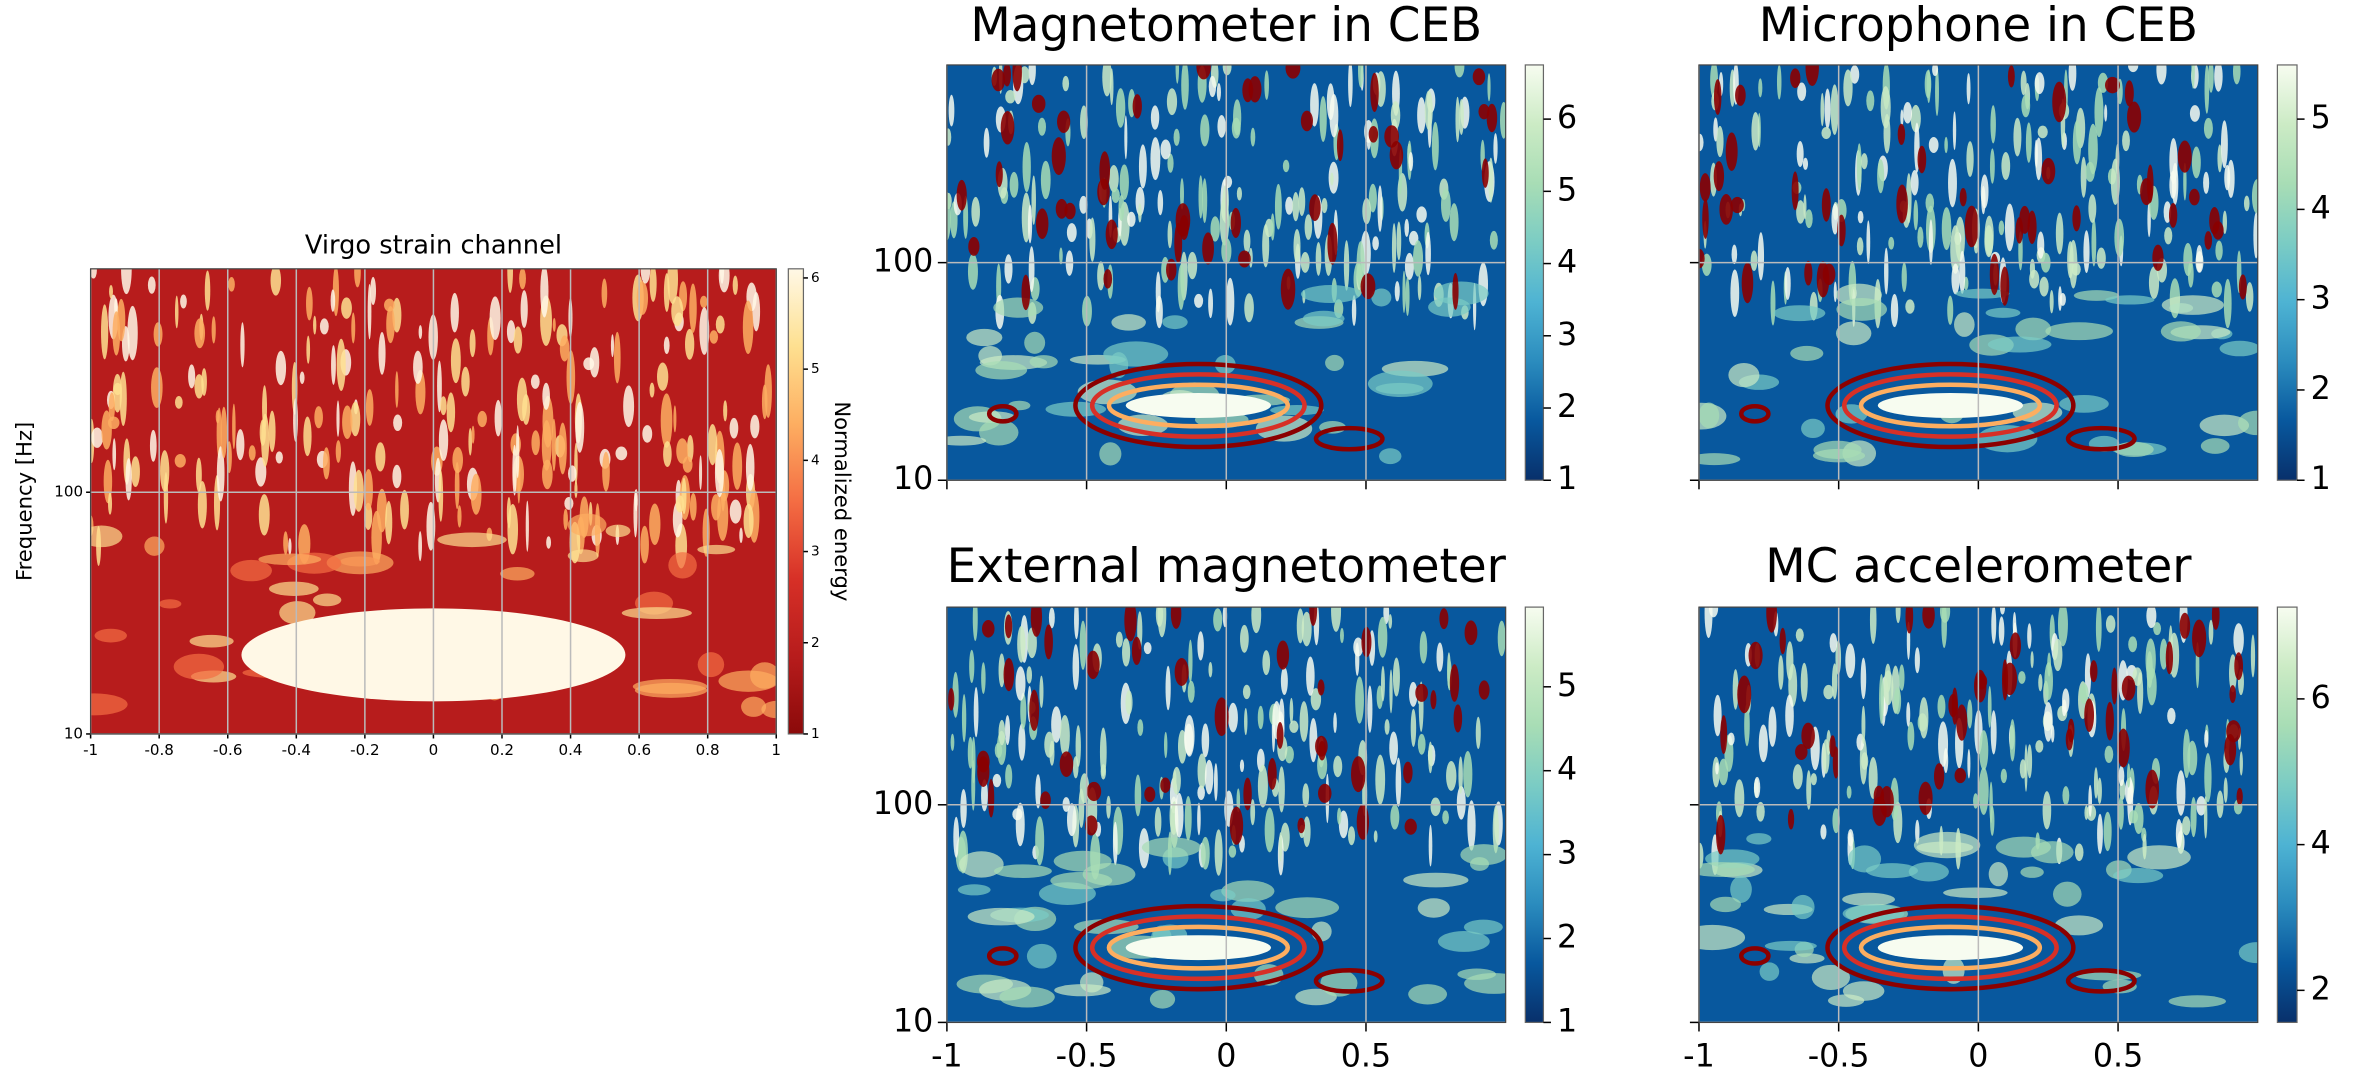 This screenshot has width=2368, height=1081. What do you see at coordinates (24, 501) in the screenshot?
I see `y-axis-label: Frequency [Hz]` at bounding box center [24, 501].